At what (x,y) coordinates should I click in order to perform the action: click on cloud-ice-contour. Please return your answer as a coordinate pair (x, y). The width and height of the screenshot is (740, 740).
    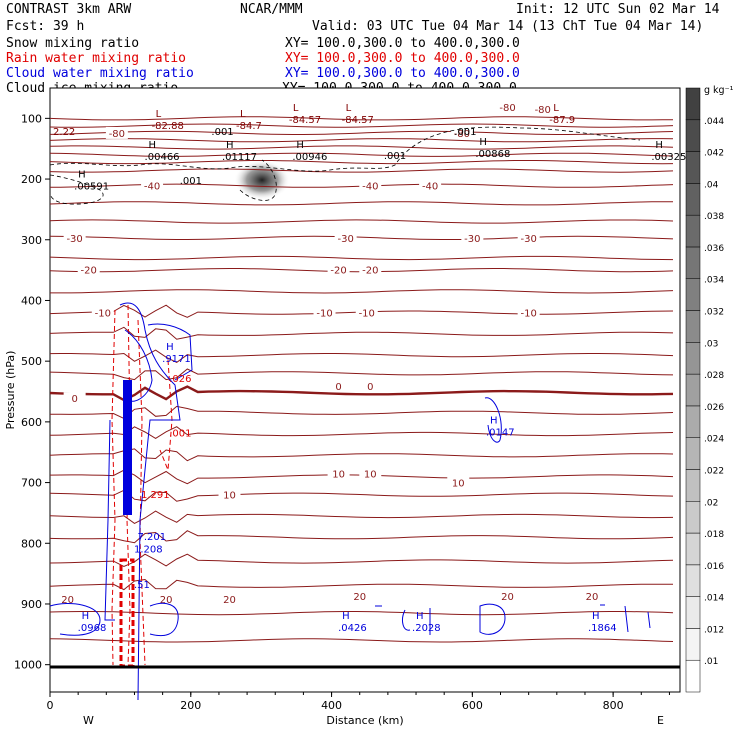
    Looking at the image, I should click on (76, 189).